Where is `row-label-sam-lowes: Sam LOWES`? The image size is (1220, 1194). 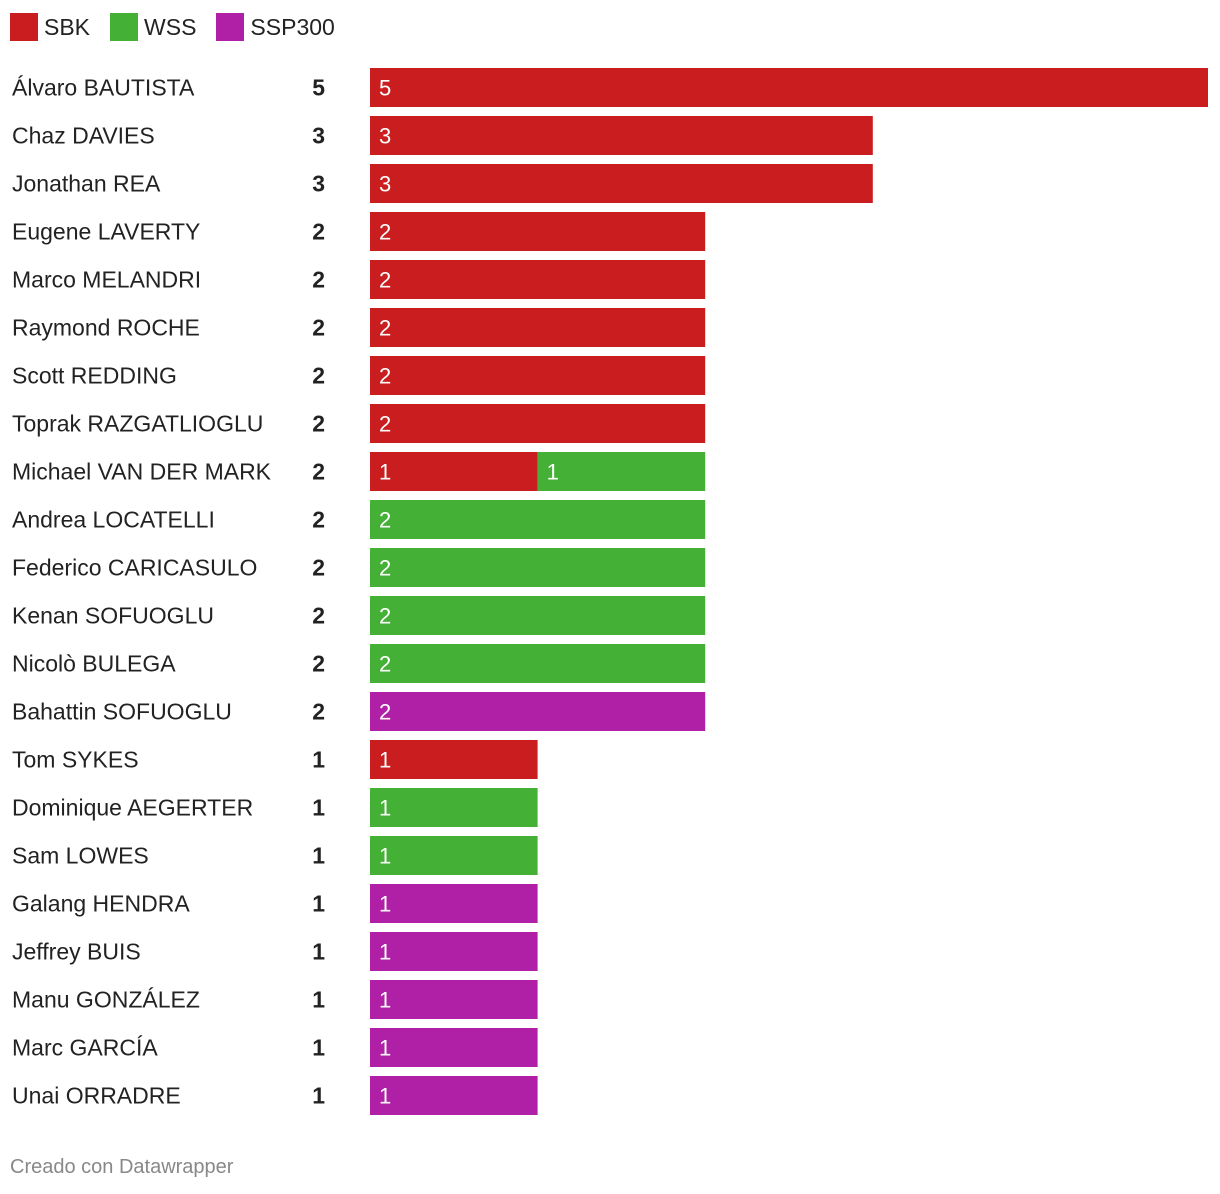
row-label-sam-lowes: Sam LOWES is located at coordinates (80, 856).